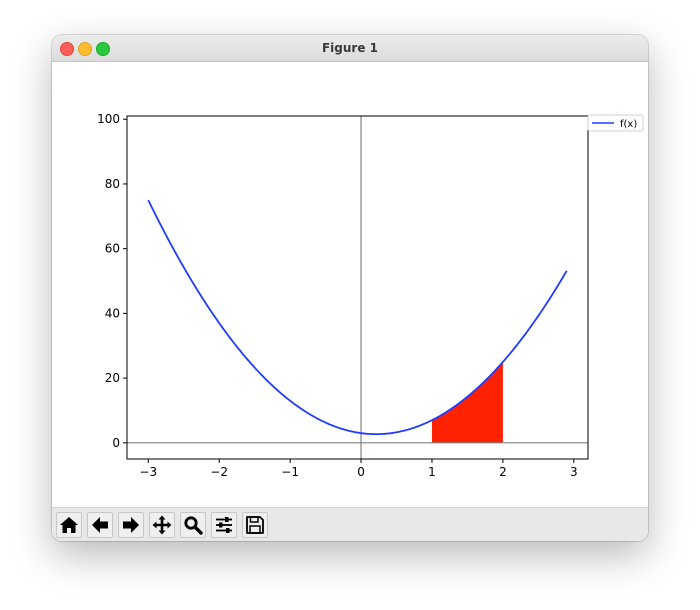  I want to click on y-tick-label: 0, so click(116, 443).